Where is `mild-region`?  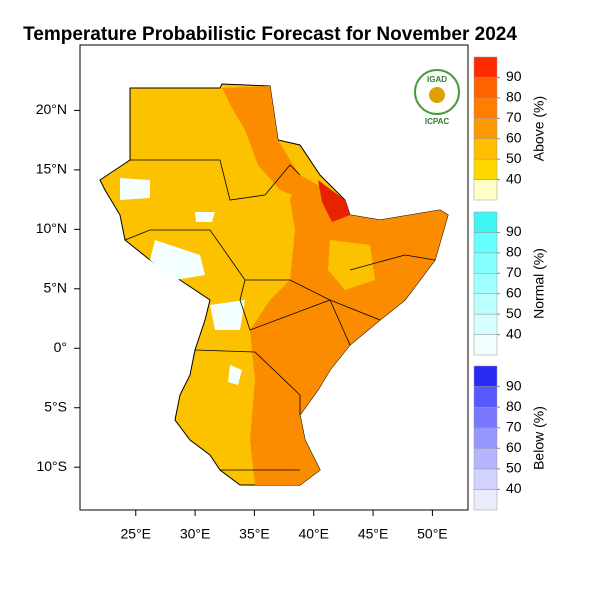 mild-region is located at coordinates (351, 265).